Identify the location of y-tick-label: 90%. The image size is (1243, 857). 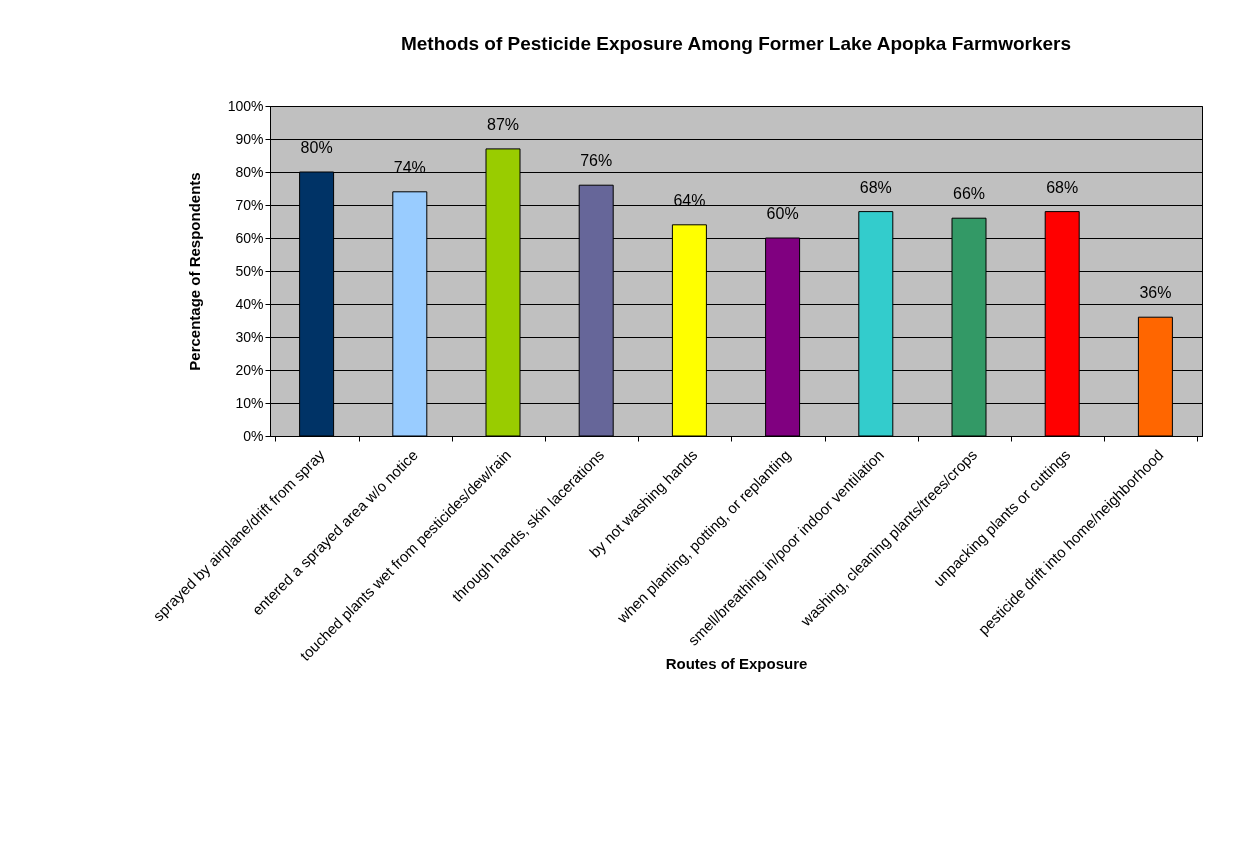
(249, 138).